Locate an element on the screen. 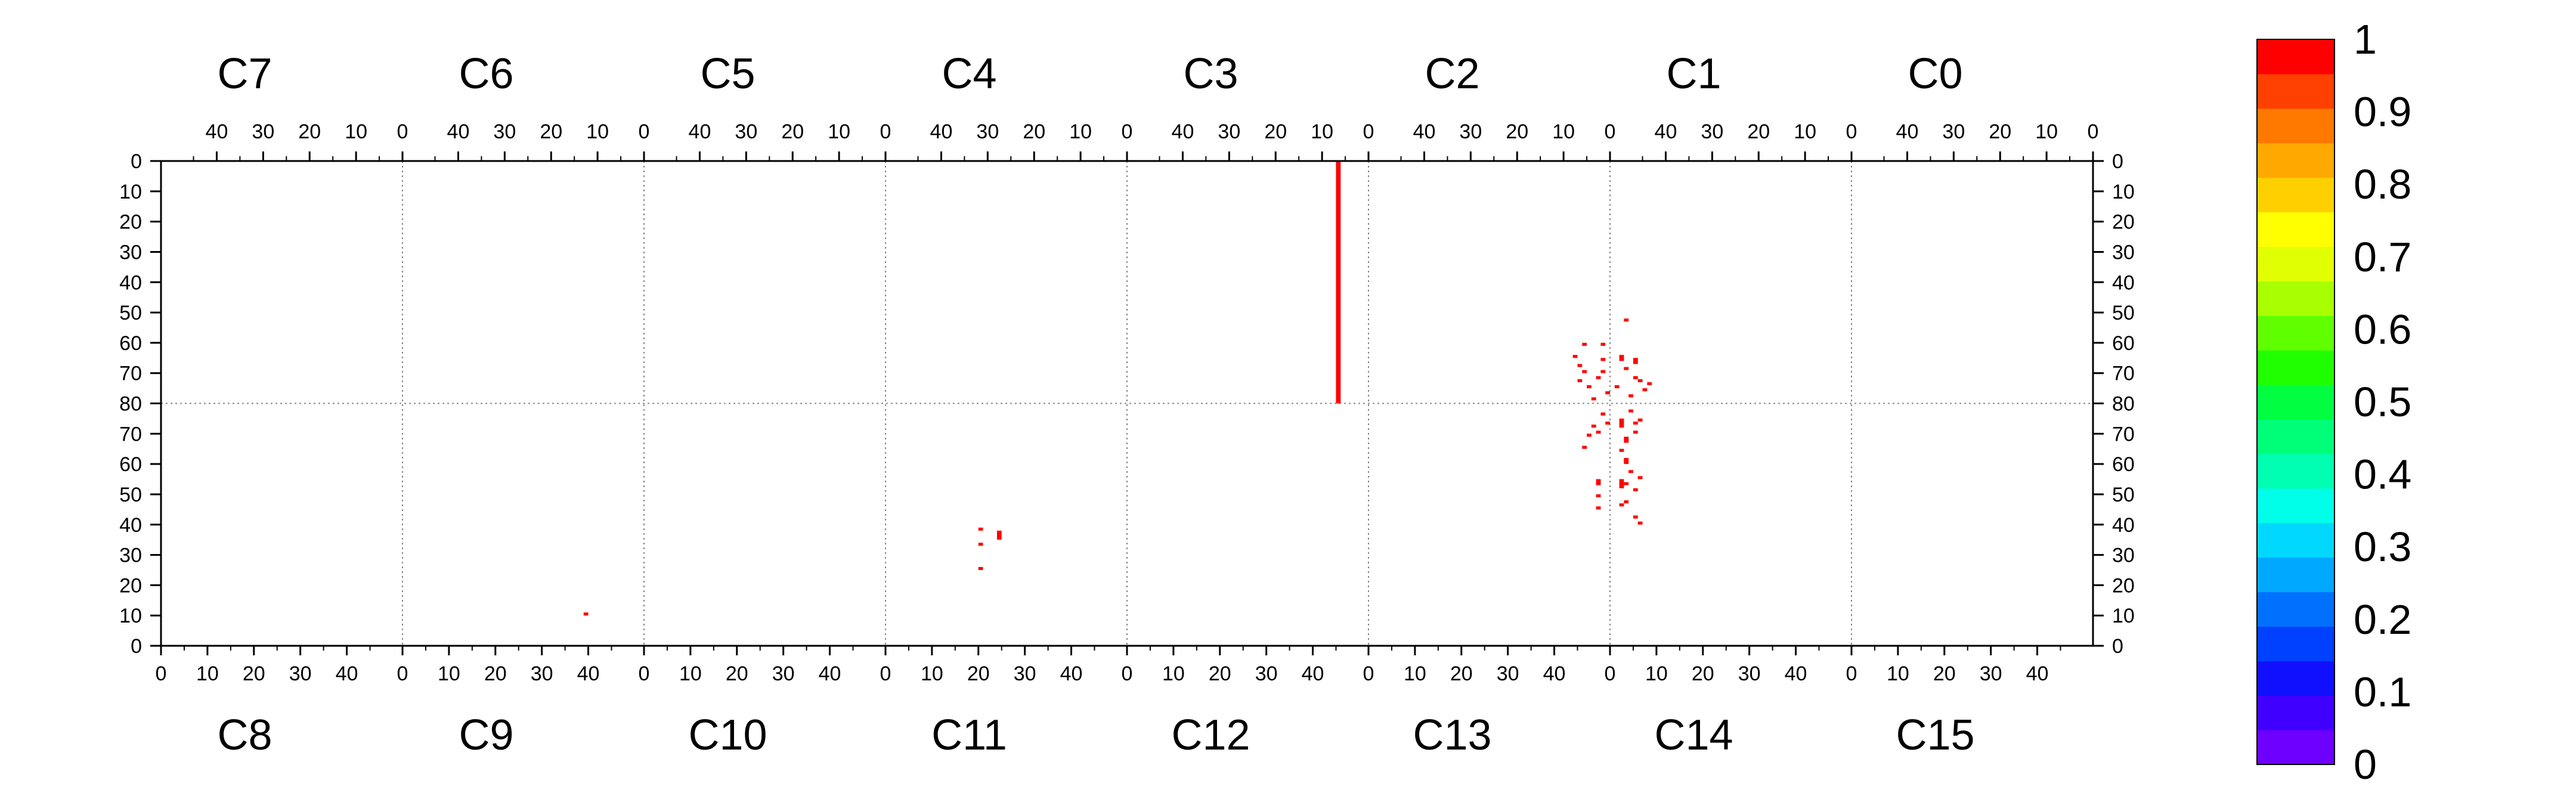  left-y-tick-label: 60 is located at coordinates (131, 465).